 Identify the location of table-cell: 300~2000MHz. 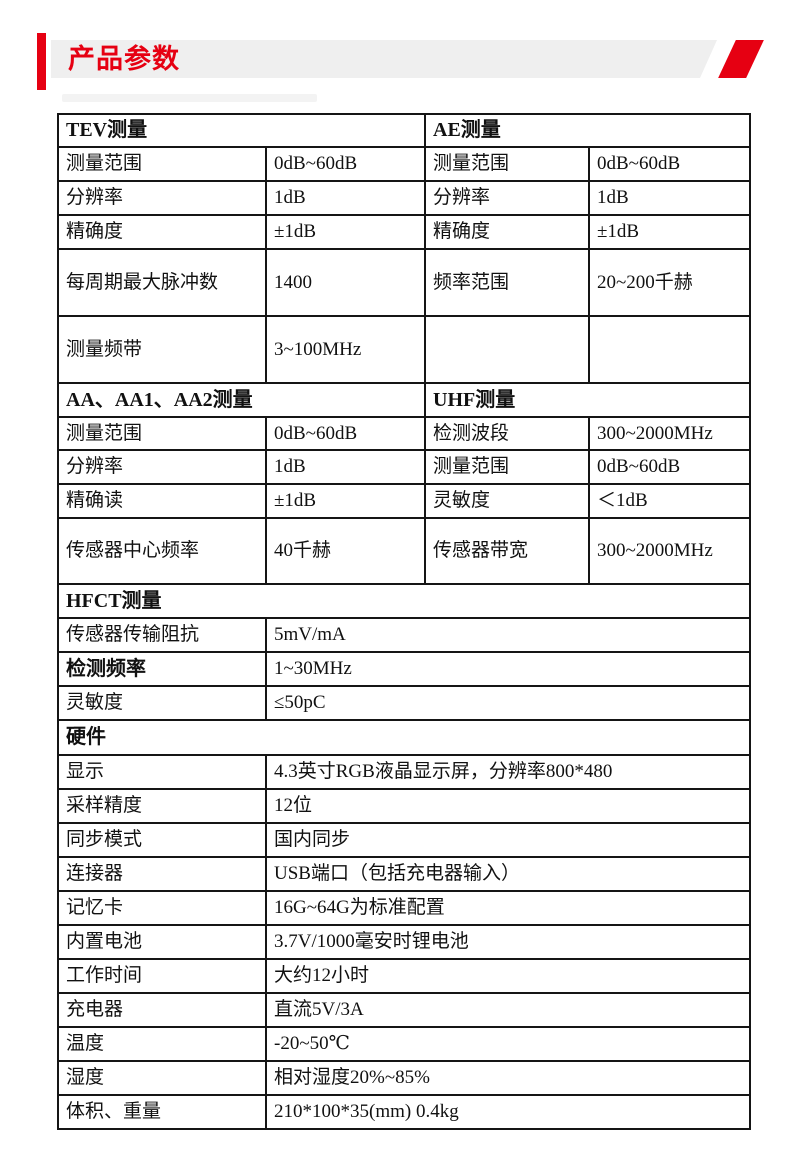
(669, 551).